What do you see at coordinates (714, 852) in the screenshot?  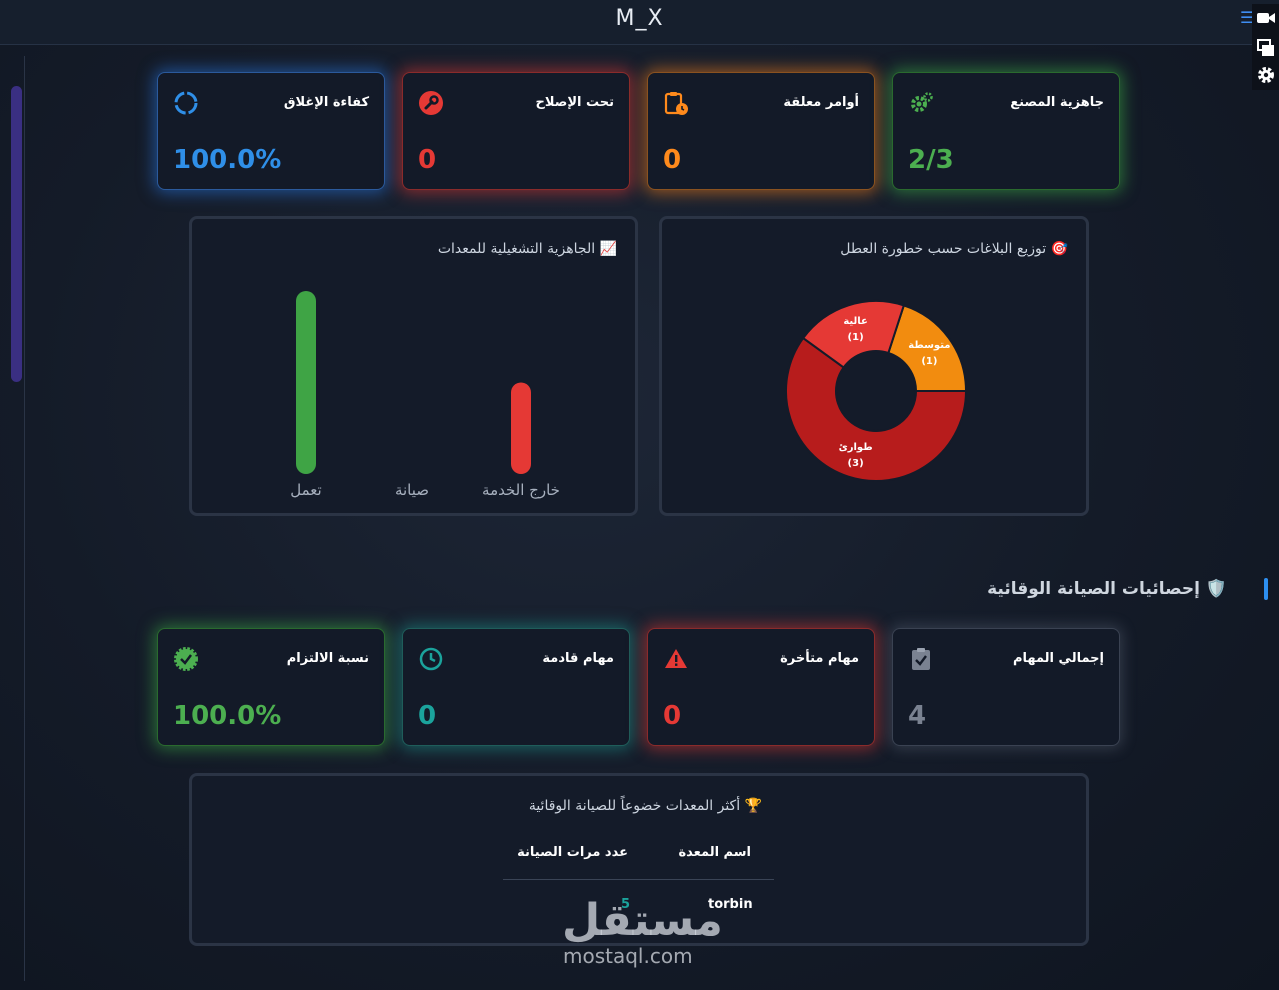 I see `table-header-equipment-name: اسم المعدة` at bounding box center [714, 852].